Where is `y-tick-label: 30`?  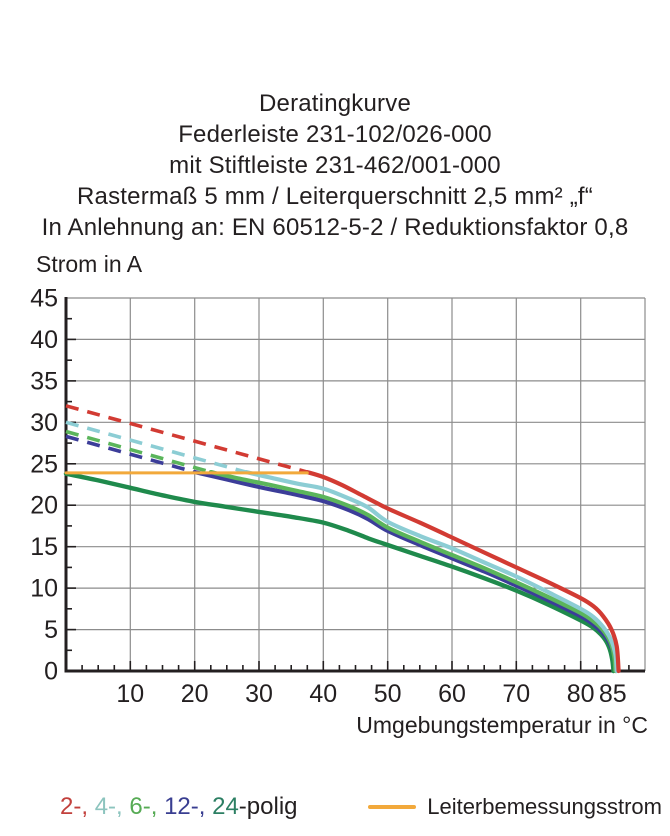
y-tick-label: 30 is located at coordinates (44, 423).